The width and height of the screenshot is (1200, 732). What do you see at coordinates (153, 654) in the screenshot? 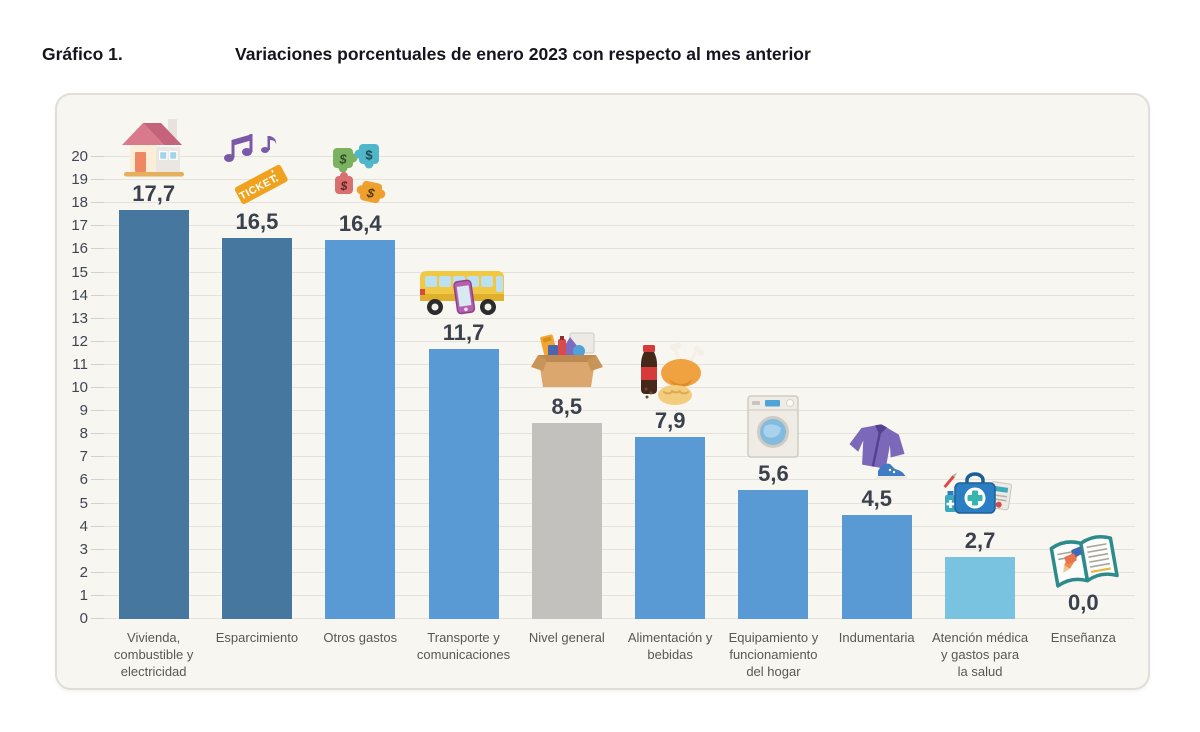
I see `category-label: Vivienda, combustible y electricidad` at bounding box center [153, 654].